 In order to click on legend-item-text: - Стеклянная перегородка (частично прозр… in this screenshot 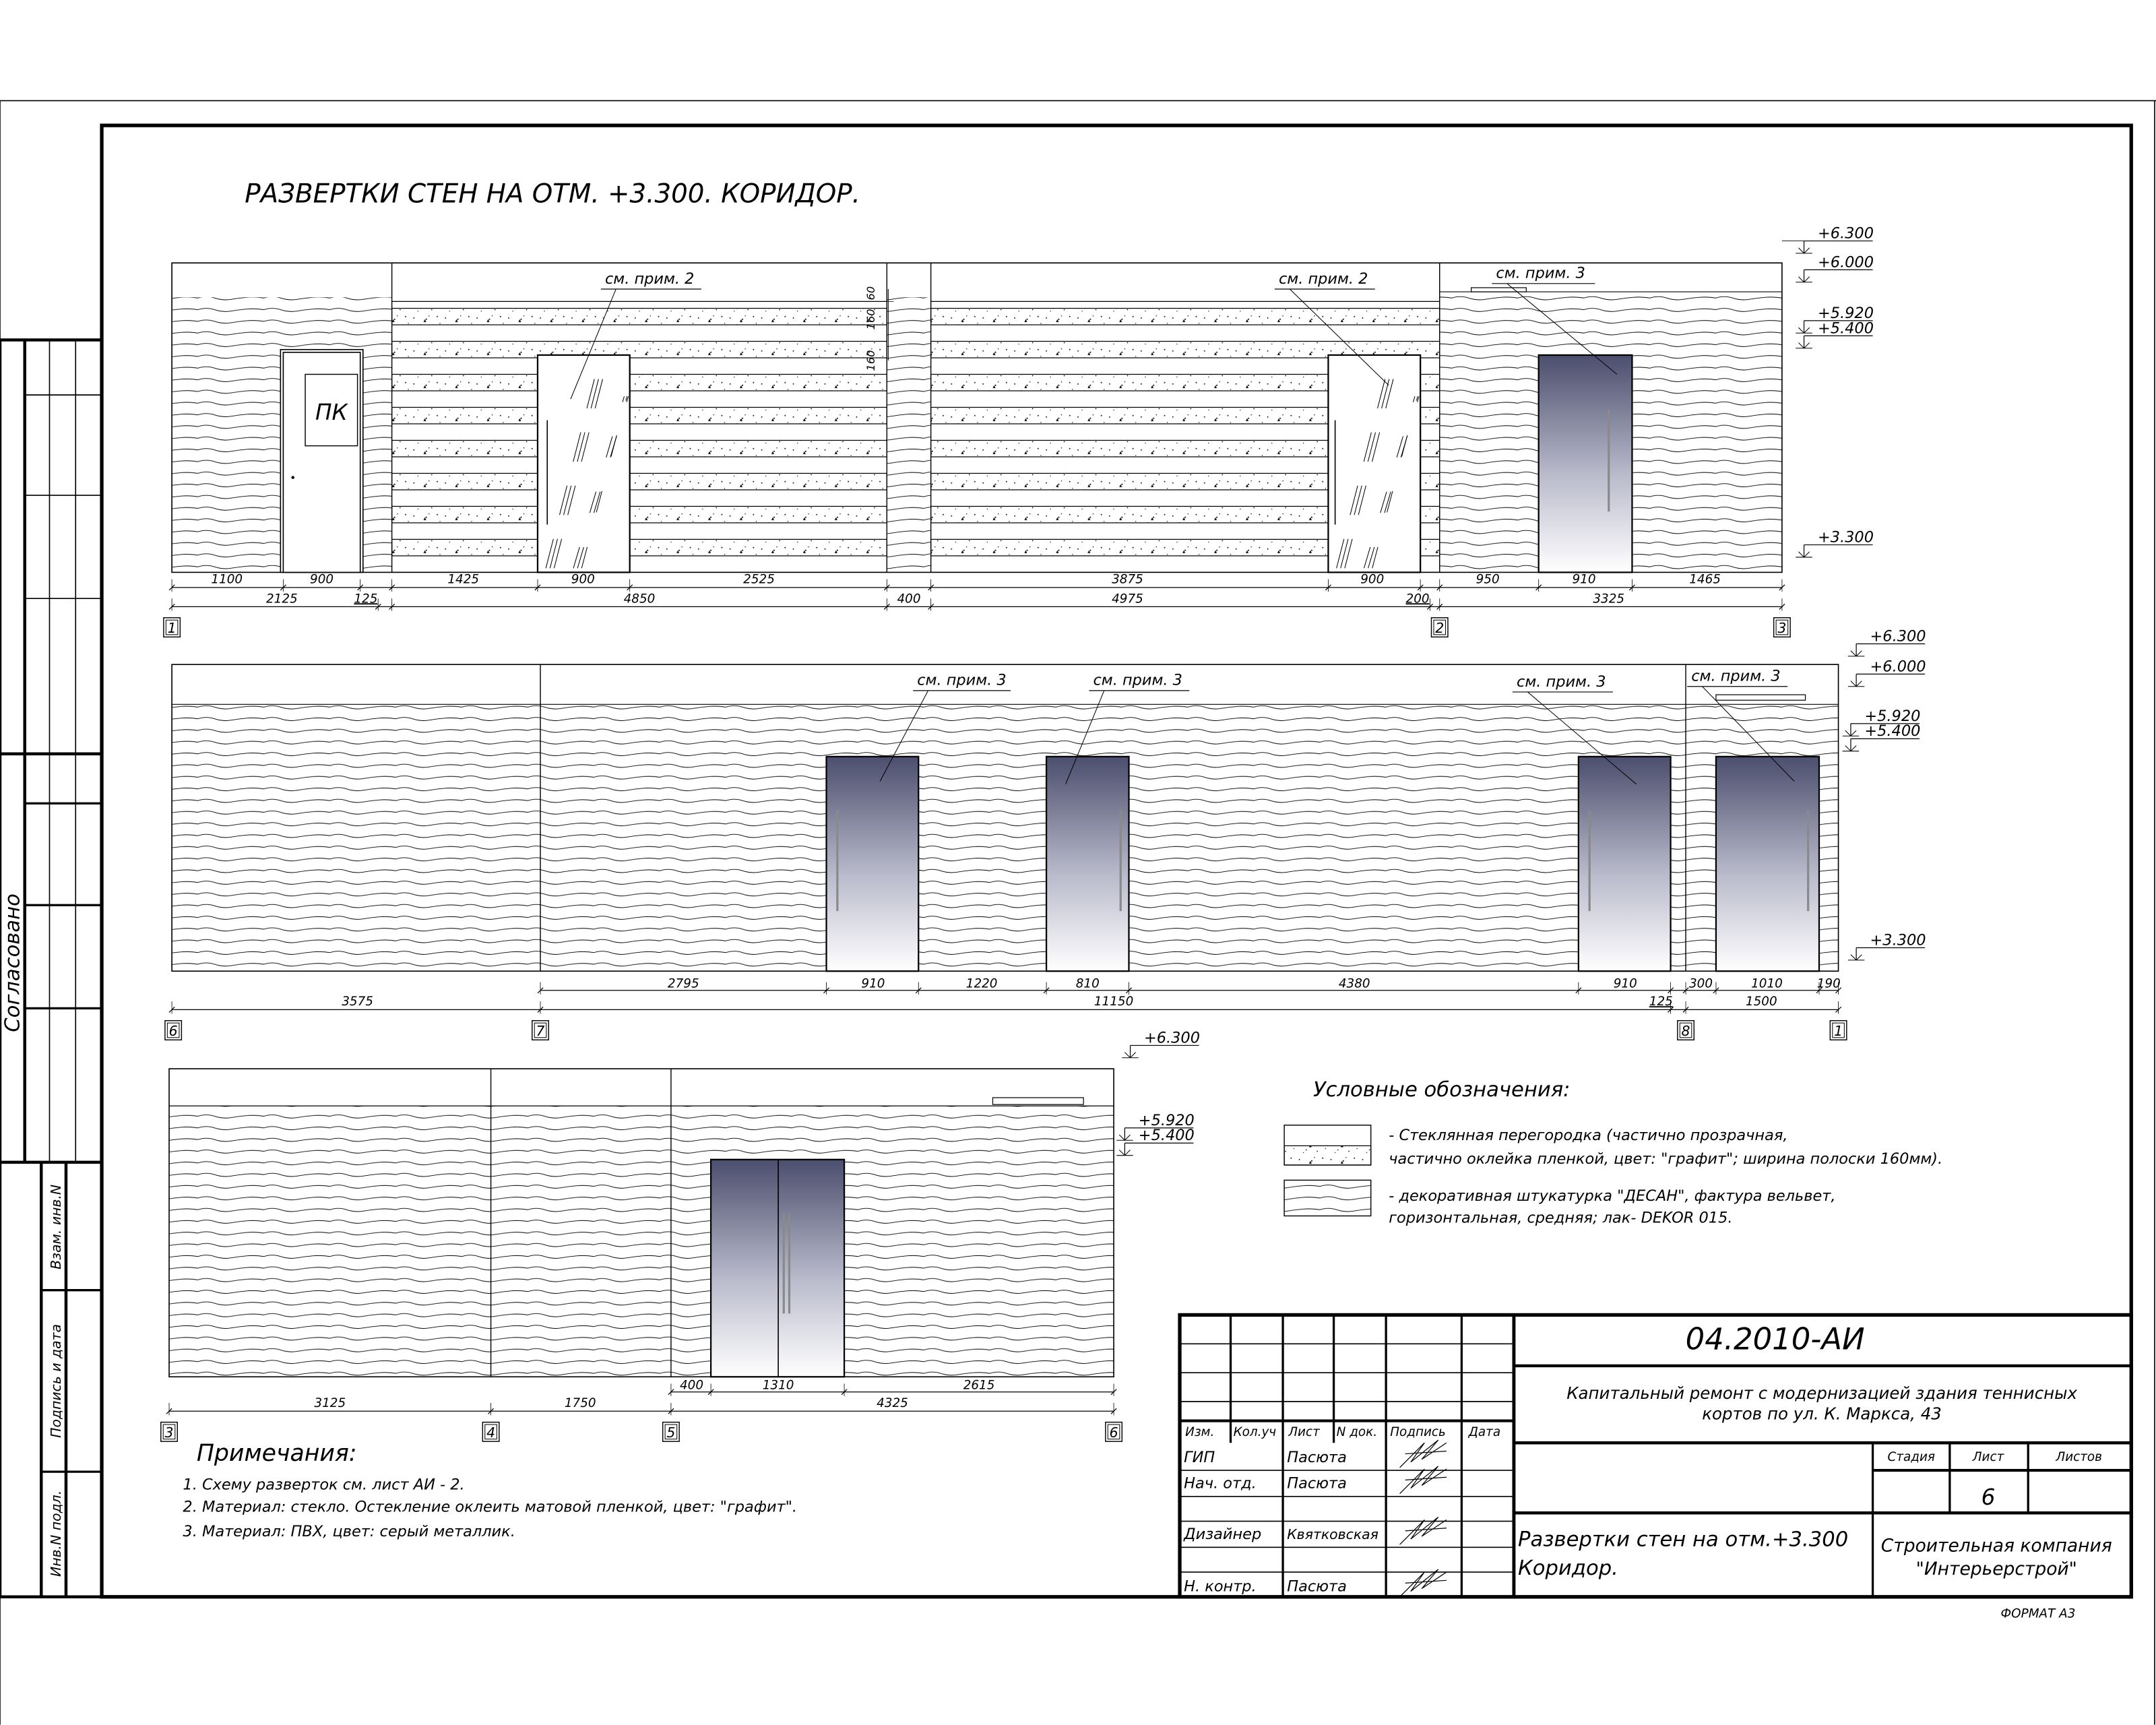, I will do `click(1588, 1135)`.